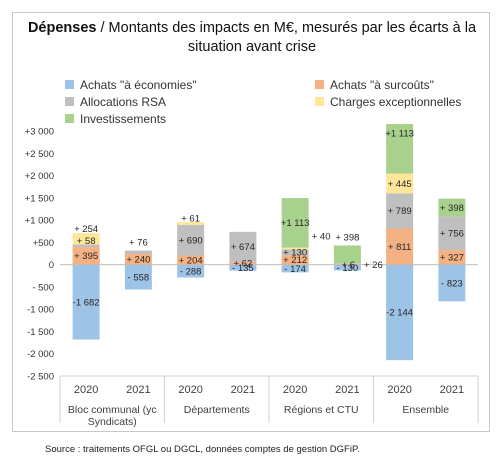  I want to click on y-tick-label: +1 000, so click(39, 221).